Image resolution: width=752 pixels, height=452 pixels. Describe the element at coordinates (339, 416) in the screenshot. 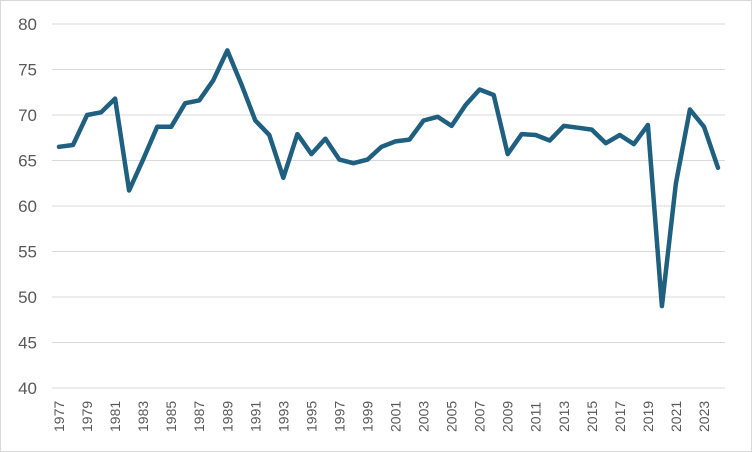

I see `x-tick-label: 1997` at that location.